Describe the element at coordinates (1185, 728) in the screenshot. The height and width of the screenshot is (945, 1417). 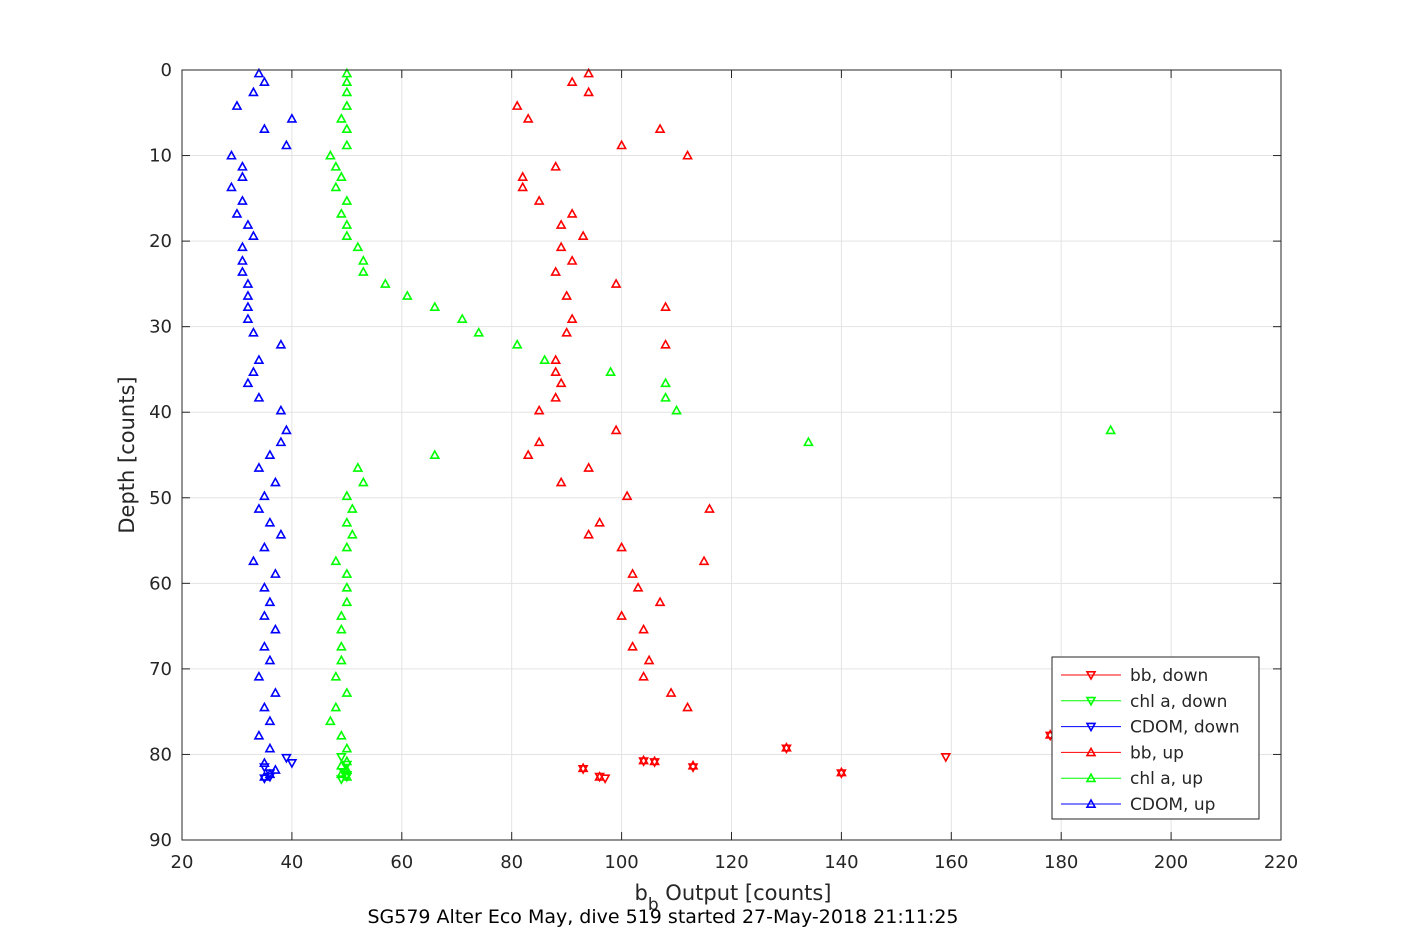
I see `legend-entry-label: CDOM, down` at that location.